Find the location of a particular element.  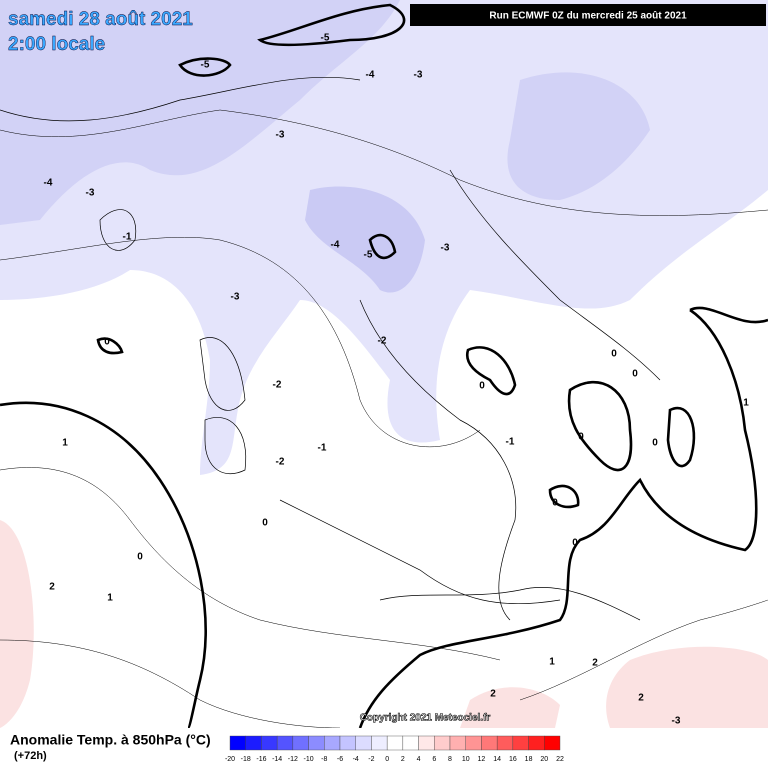

scale-label: 16 is located at coordinates (513, 759).